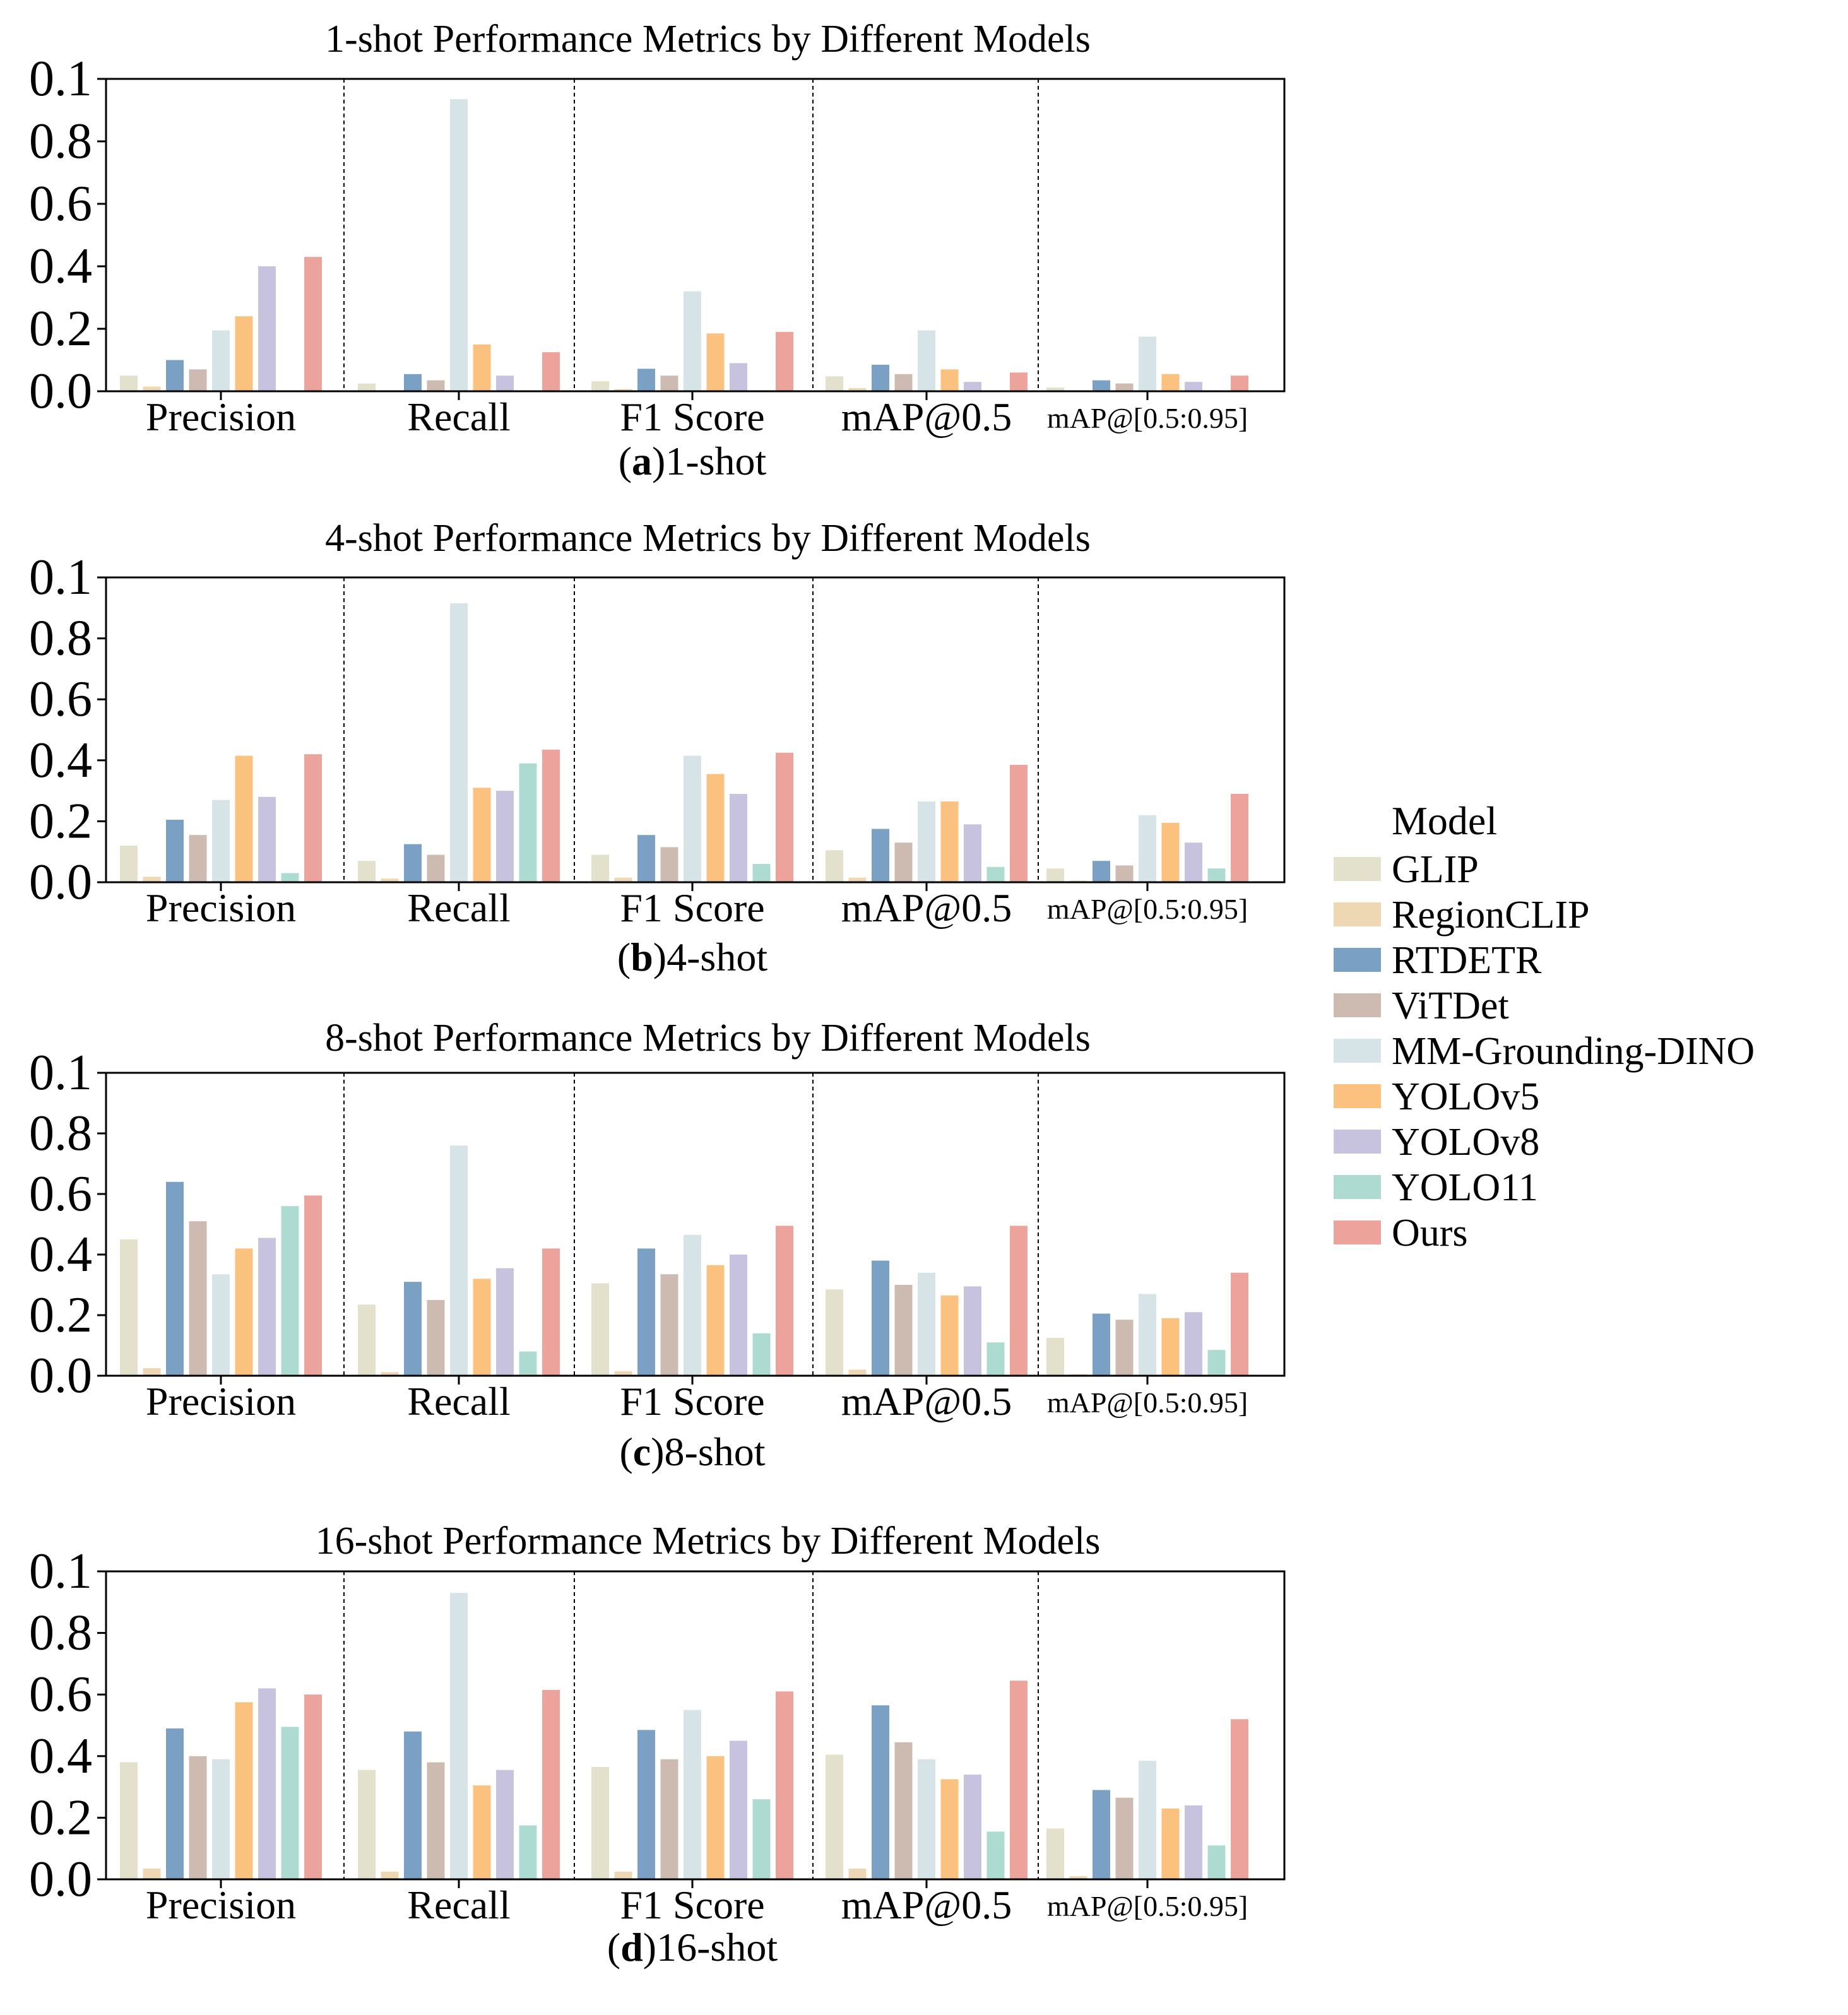 The image size is (1848, 2015). What do you see at coordinates (1358, 1051) in the screenshot?
I see `legend-swatch-mm-grounding-dino` at bounding box center [1358, 1051].